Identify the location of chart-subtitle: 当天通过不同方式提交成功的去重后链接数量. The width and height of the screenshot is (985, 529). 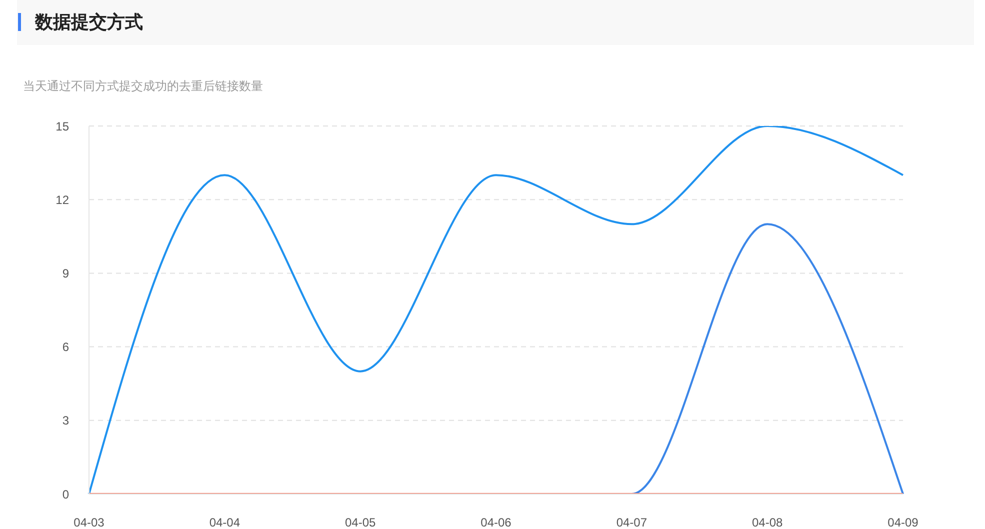
(143, 86).